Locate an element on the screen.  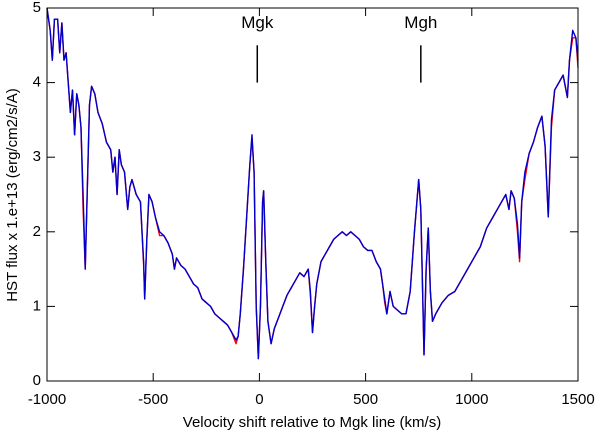
x-tick-label: -500 is located at coordinates (153, 399).